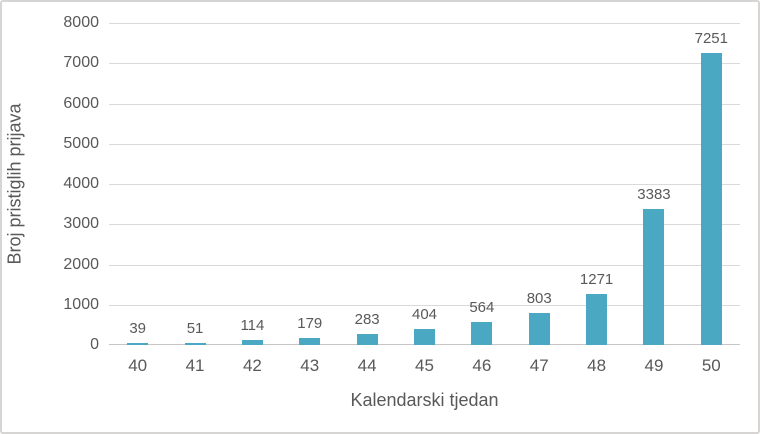  Describe the element at coordinates (138, 365) in the screenshot. I see `x-tick-label-40: 40` at that location.